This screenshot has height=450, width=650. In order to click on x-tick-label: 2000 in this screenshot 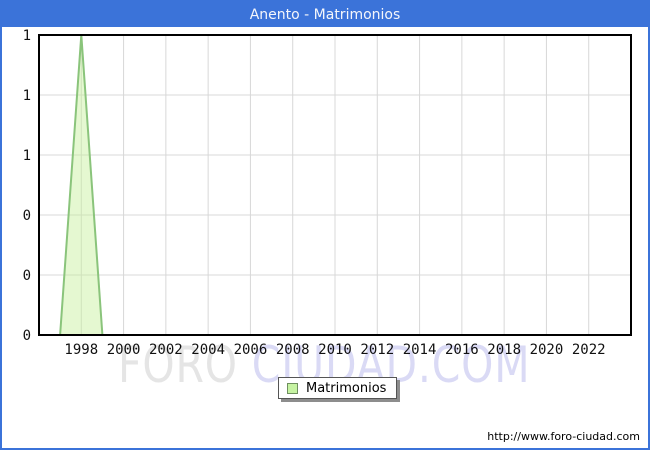, I will do `click(124, 350)`.